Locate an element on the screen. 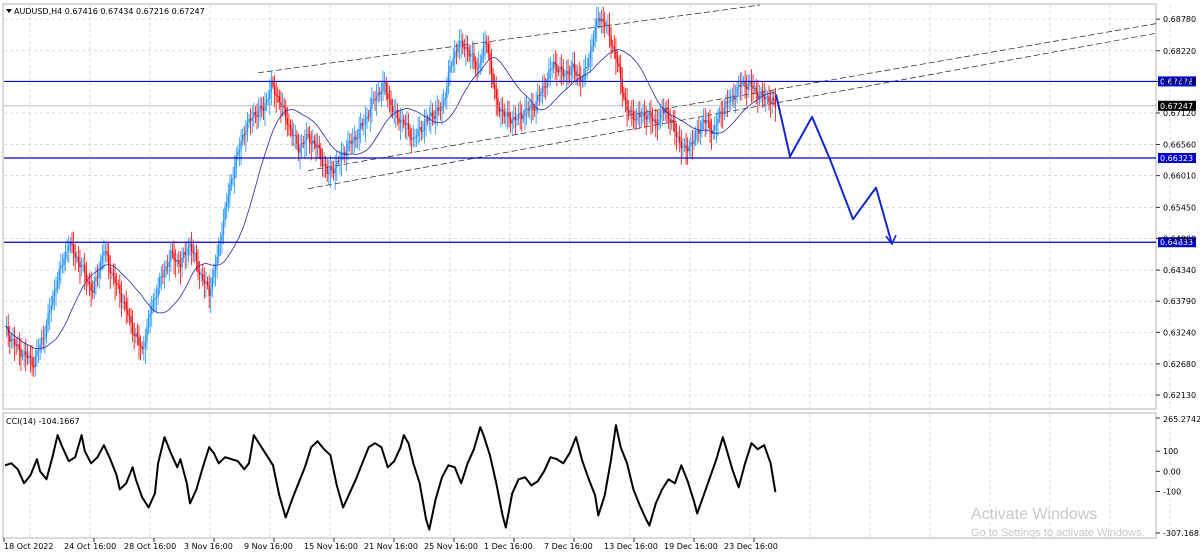 The height and width of the screenshot is (556, 1200). price-tick-label: 0.63240 is located at coordinates (1179, 332).